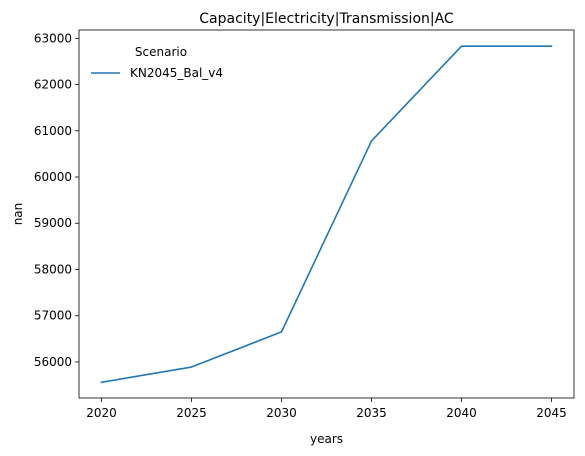  Describe the element at coordinates (326, 439) in the screenshot. I see `x-axis-label: years` at that location.